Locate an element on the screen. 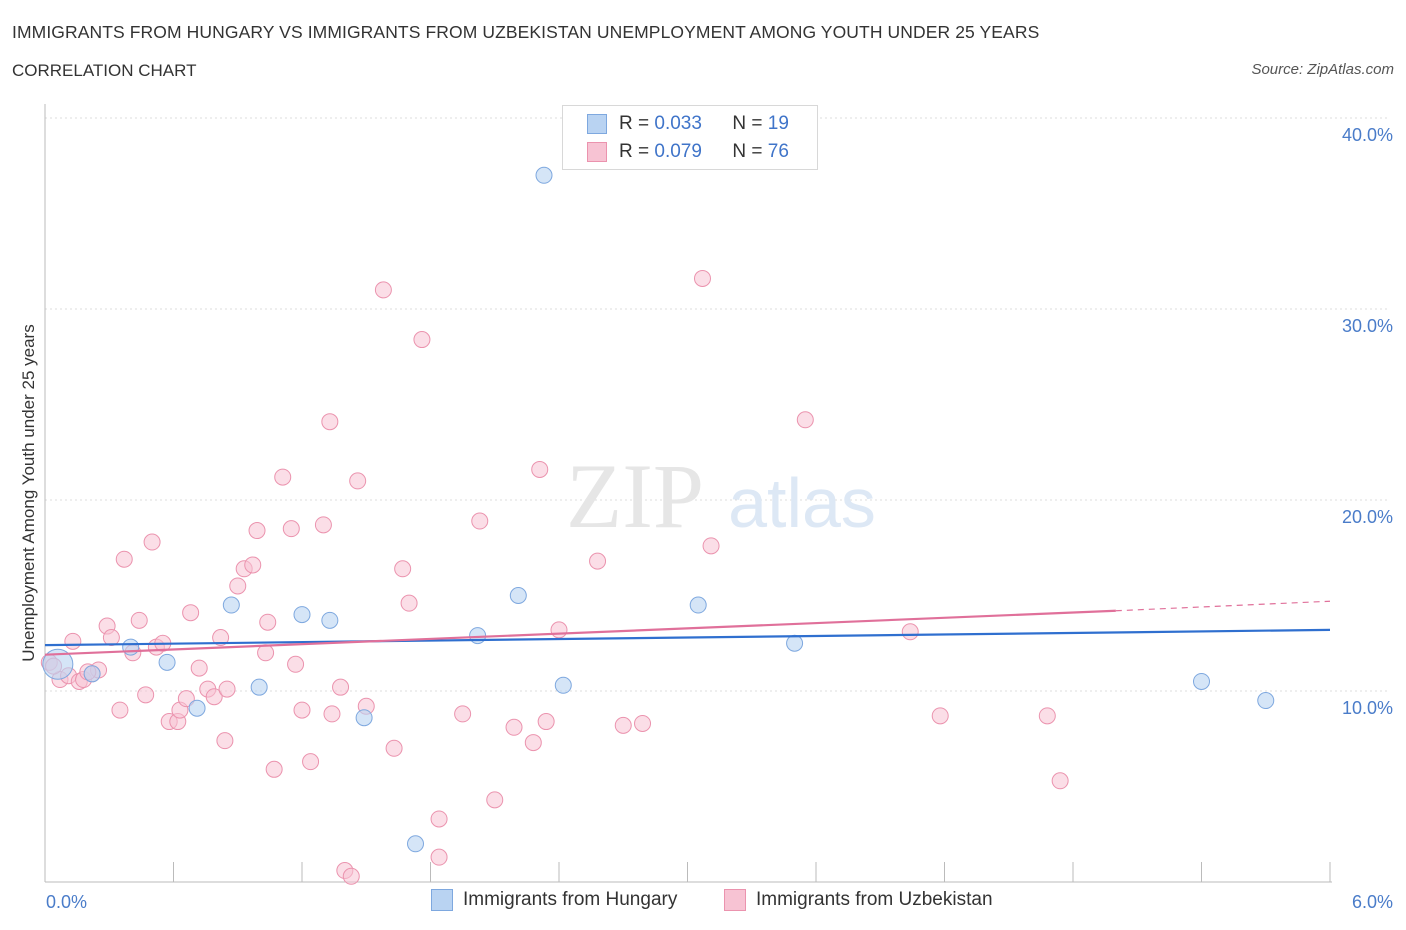 This screenshot has width=1406, height=930. legend-item-hungary: Immigrants from Hungary is located at coordinates (554, 900).